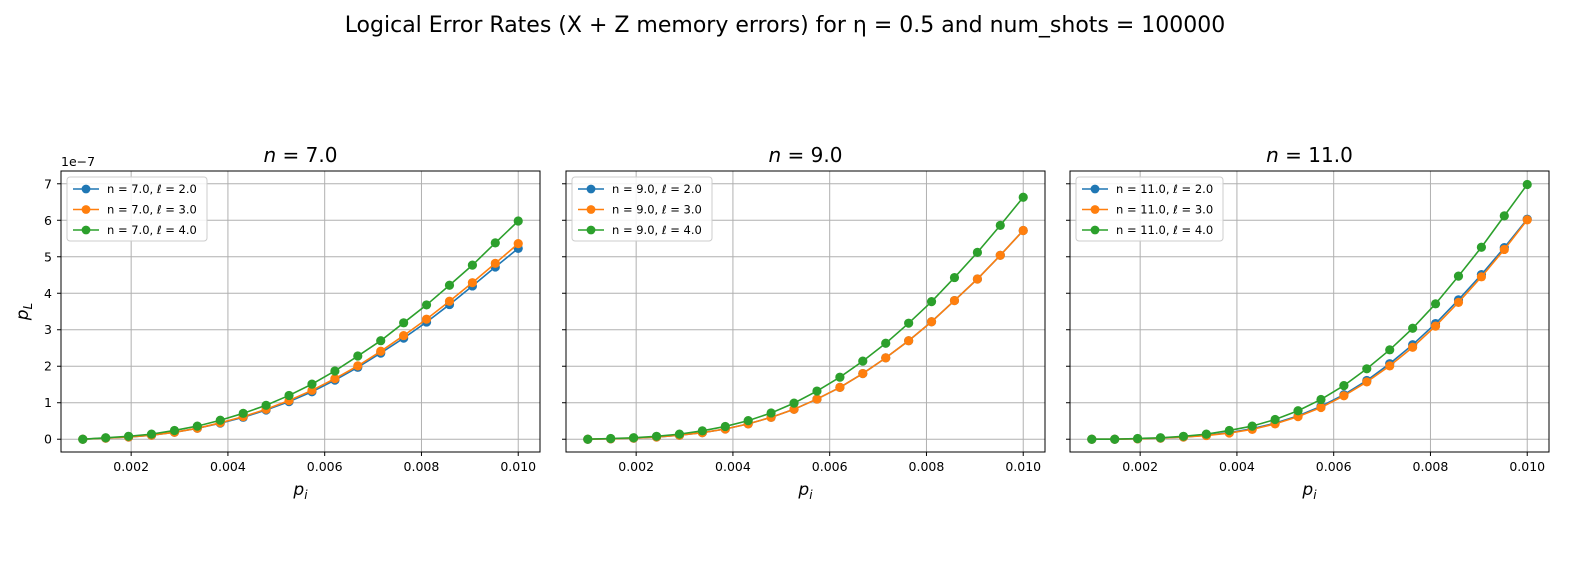 This screenshot has width=1581, height=562. What do you see at coordinates (1164, 230) in the screenshot?
I see `legend-entry: n = 11.0, ℓ = 4.0` at bounding box center [1164, 230].